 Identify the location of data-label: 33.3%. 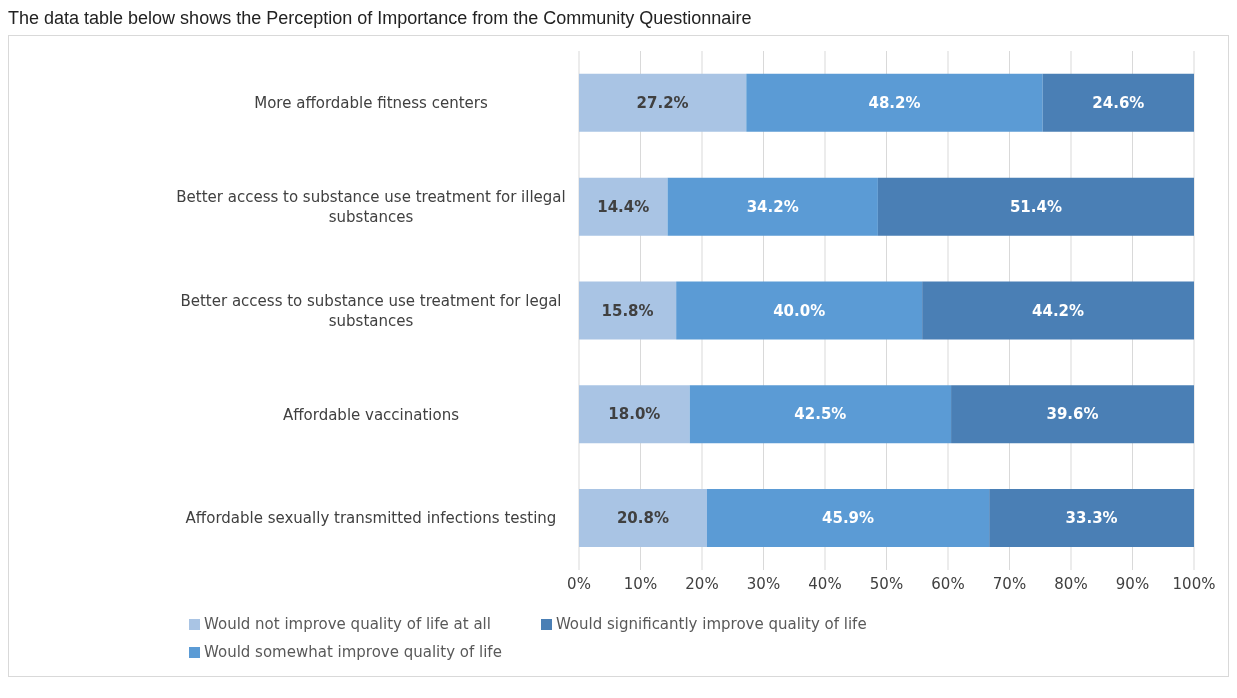
(1091, 518).